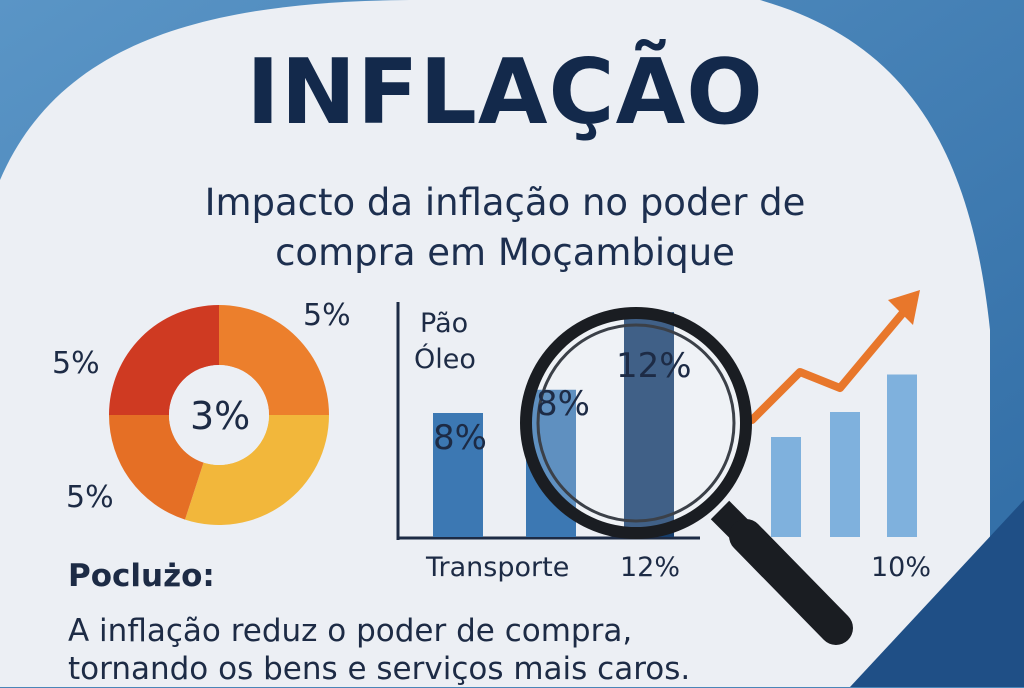 The width and height of the screenshot is (1024, 688). I want to click on bar-value-label-1: 8%, so click(460, 438).